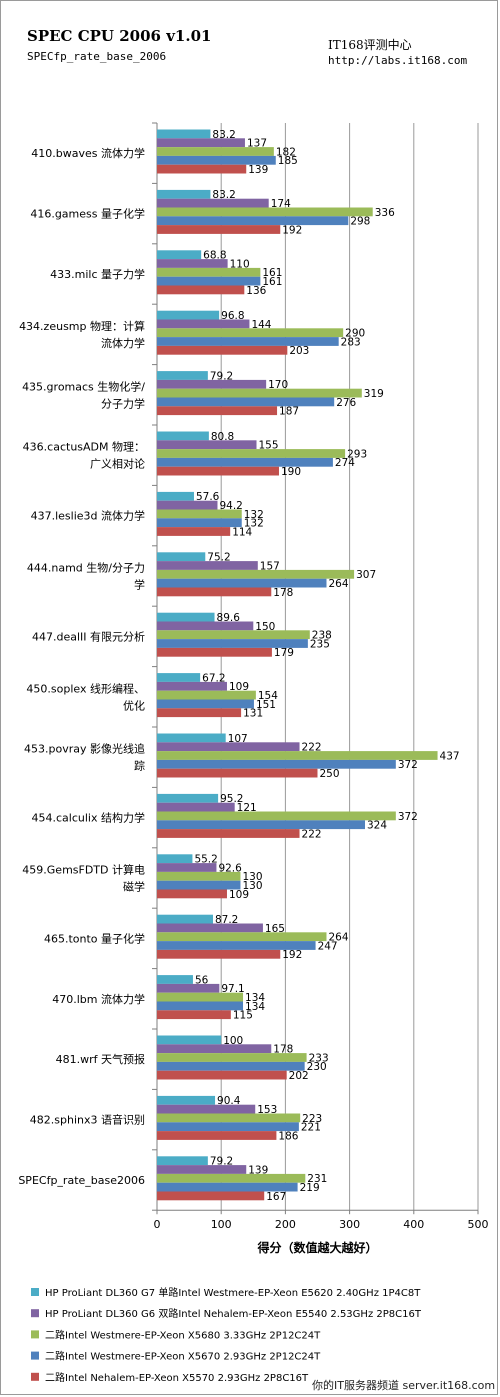 The image size is (500, 1397). I want to click on bar-value-label: 290, so click(355, 334).